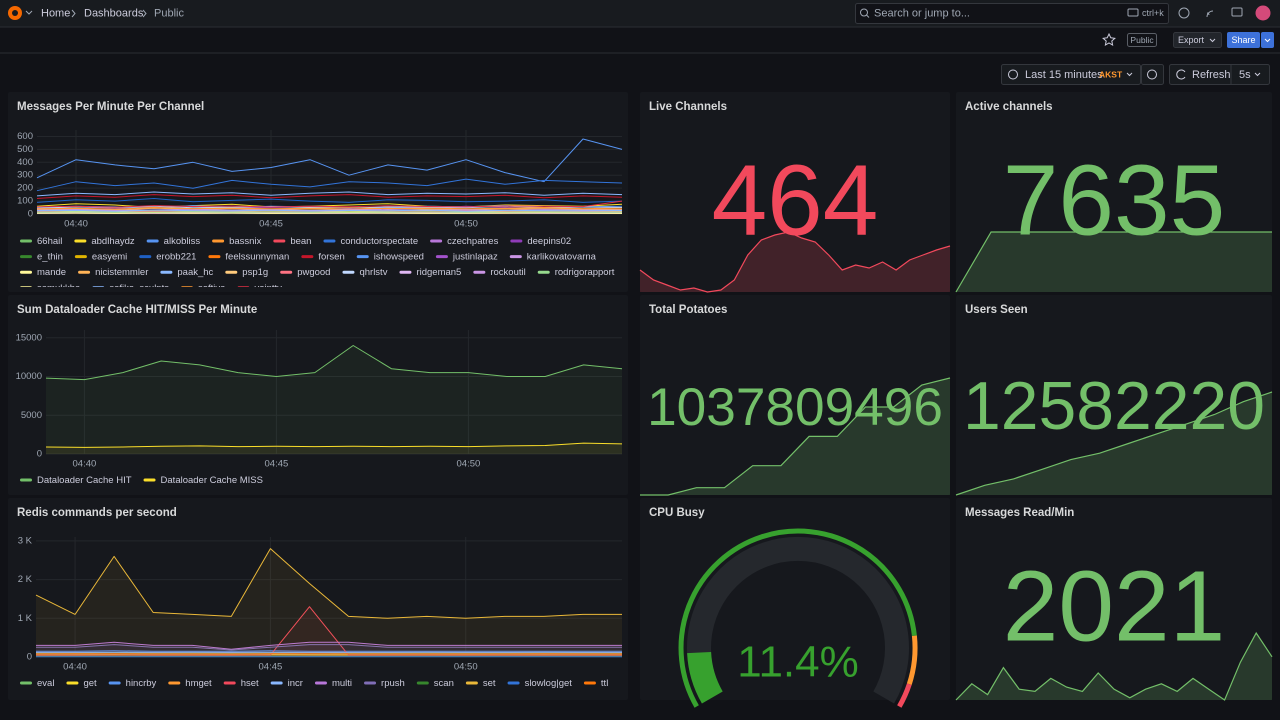 Image resolution: width=1280 pixels, height=720 pixels. I want to click on legend-label: rodrigorapport, so click(585, 272).